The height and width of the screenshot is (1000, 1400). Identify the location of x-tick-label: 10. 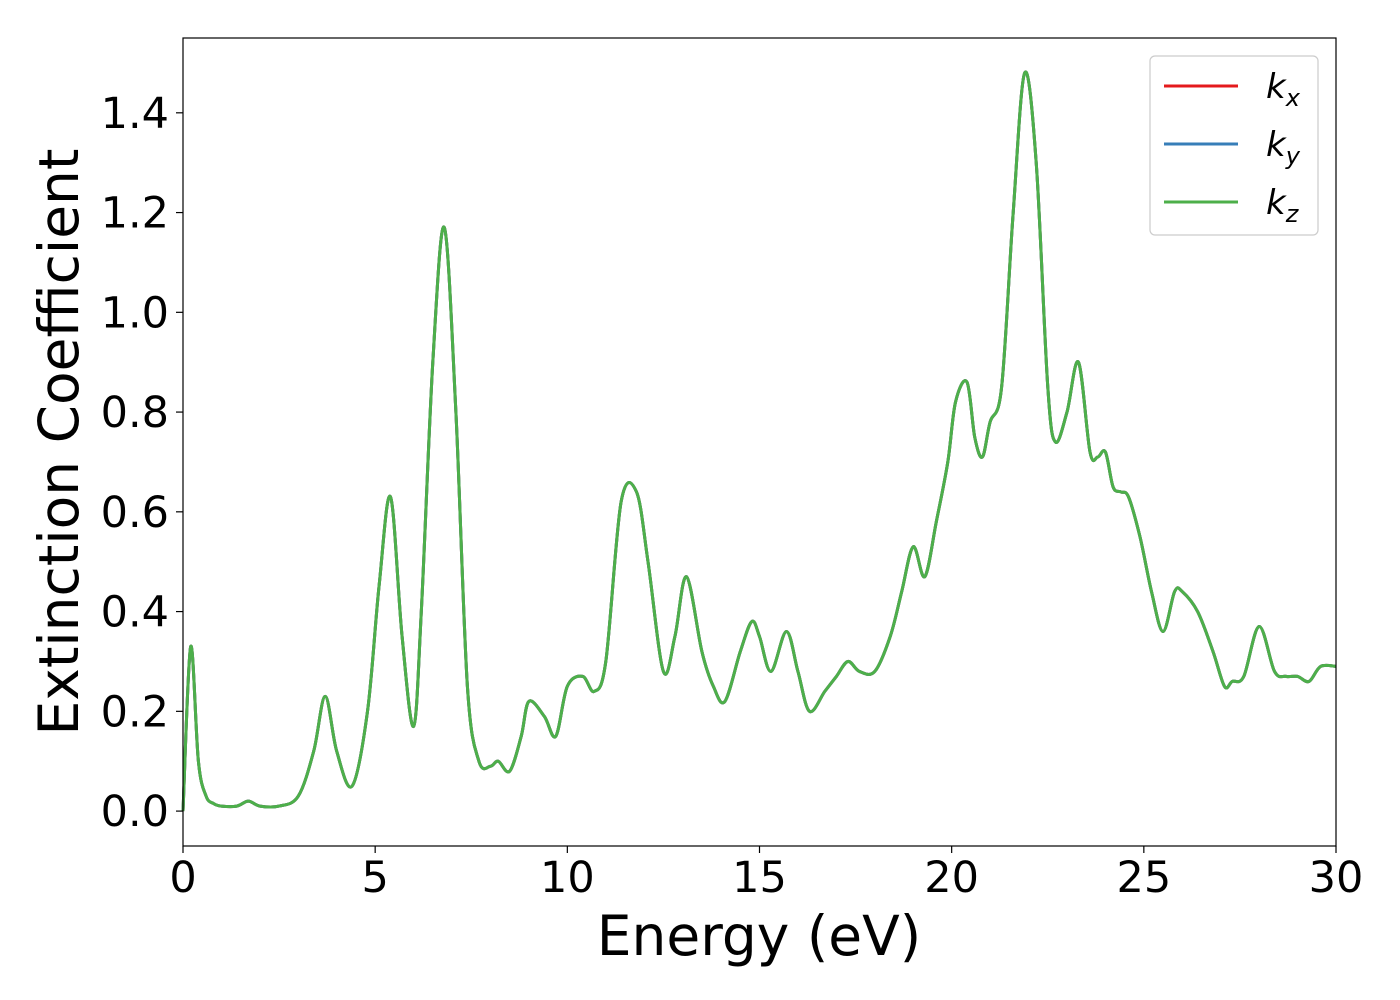
(567, 878).